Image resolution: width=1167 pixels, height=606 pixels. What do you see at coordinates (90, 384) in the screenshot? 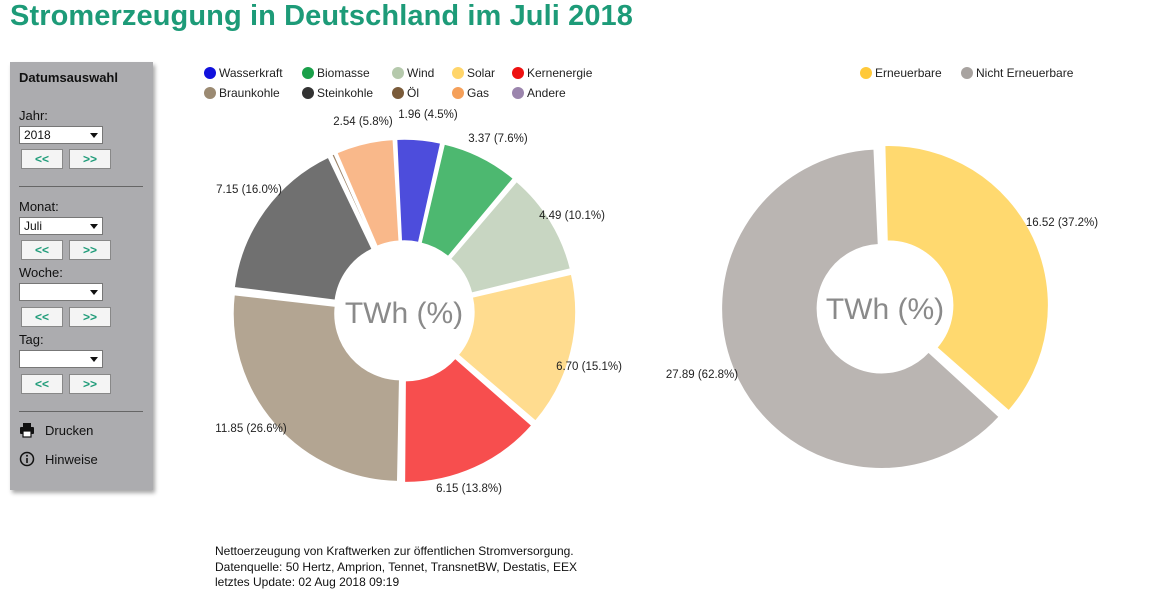
I see `day-next-button: >>` at bounding box center [90, 384].